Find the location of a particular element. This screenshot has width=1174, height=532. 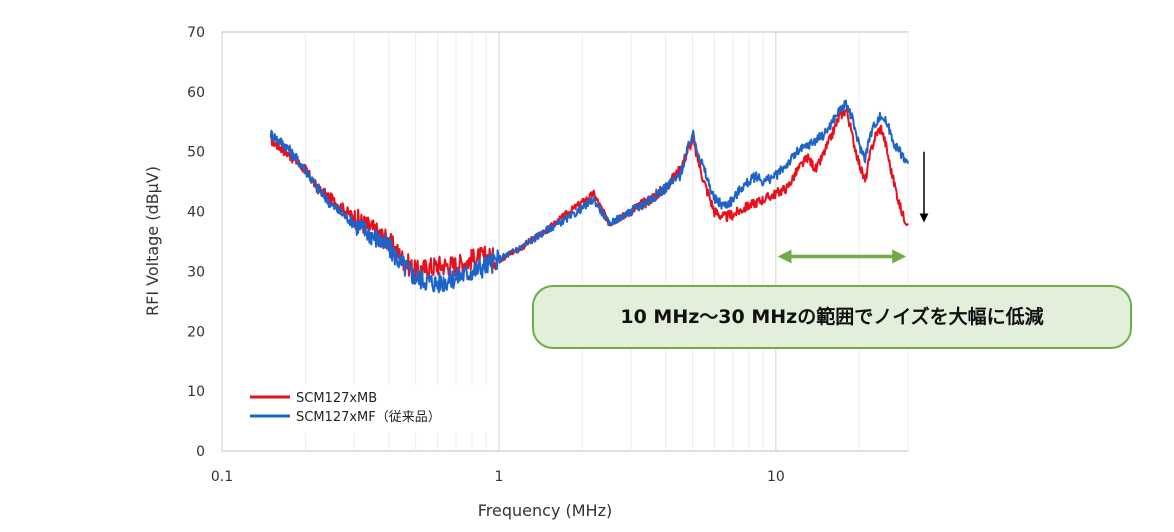

y-tick-label: 10 is located at coordinates (196, 392).